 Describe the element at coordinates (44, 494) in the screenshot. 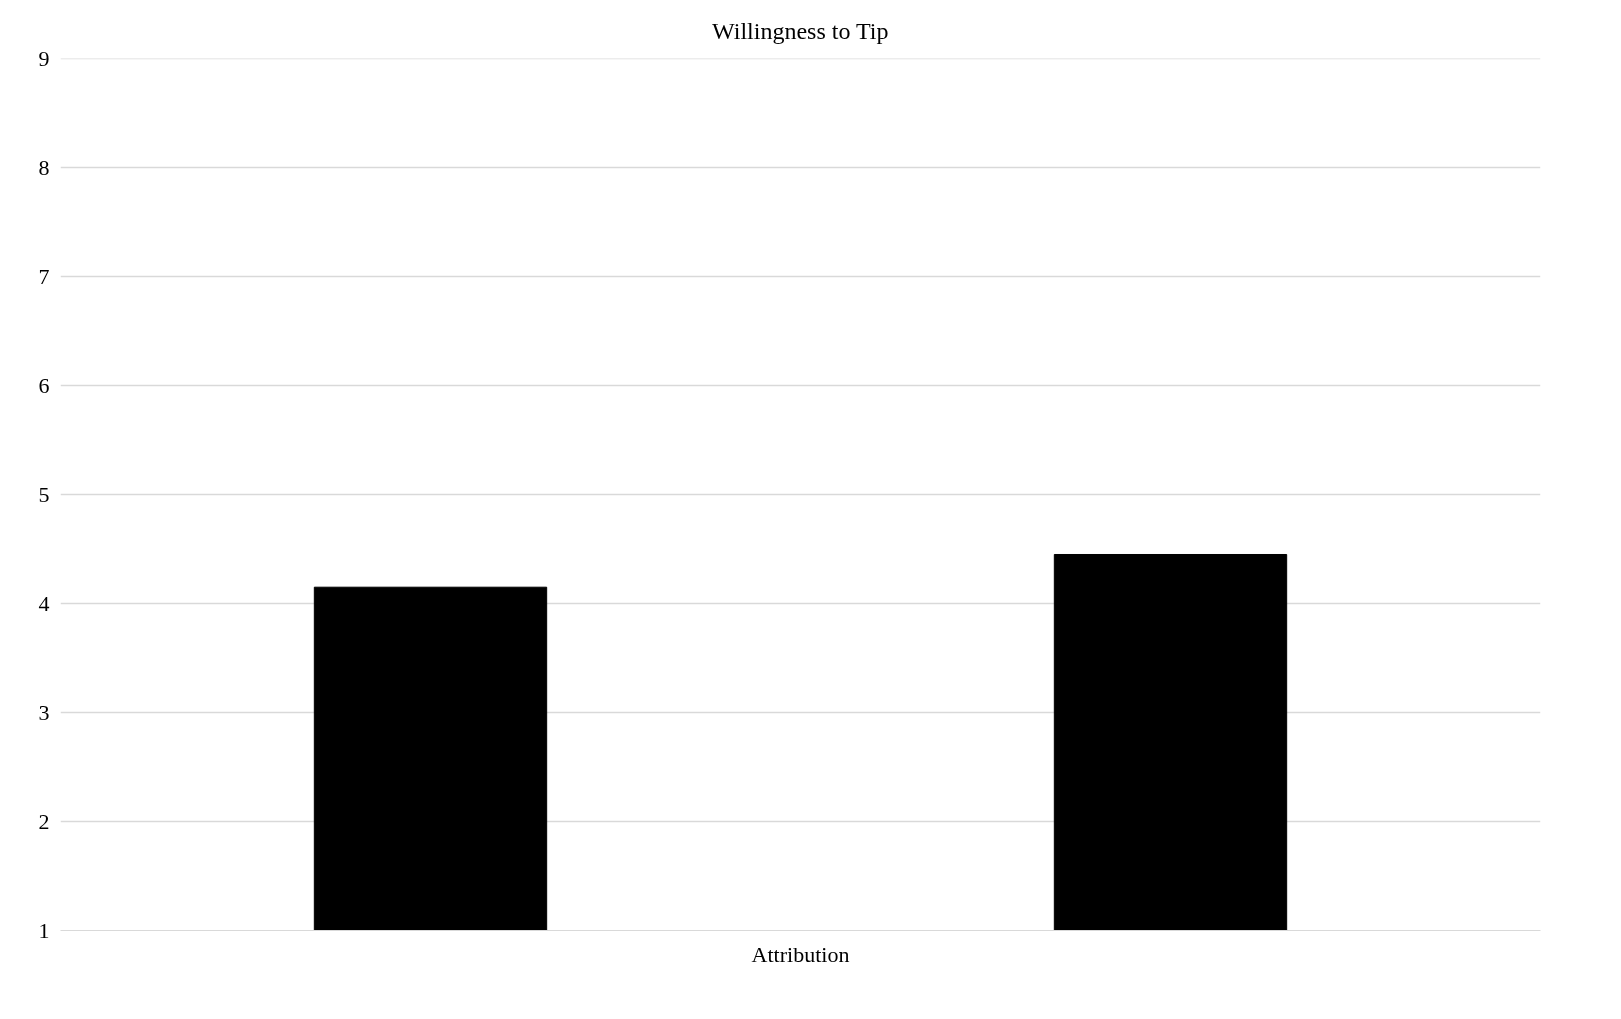

I see `y-tick-label: 5` at that location.